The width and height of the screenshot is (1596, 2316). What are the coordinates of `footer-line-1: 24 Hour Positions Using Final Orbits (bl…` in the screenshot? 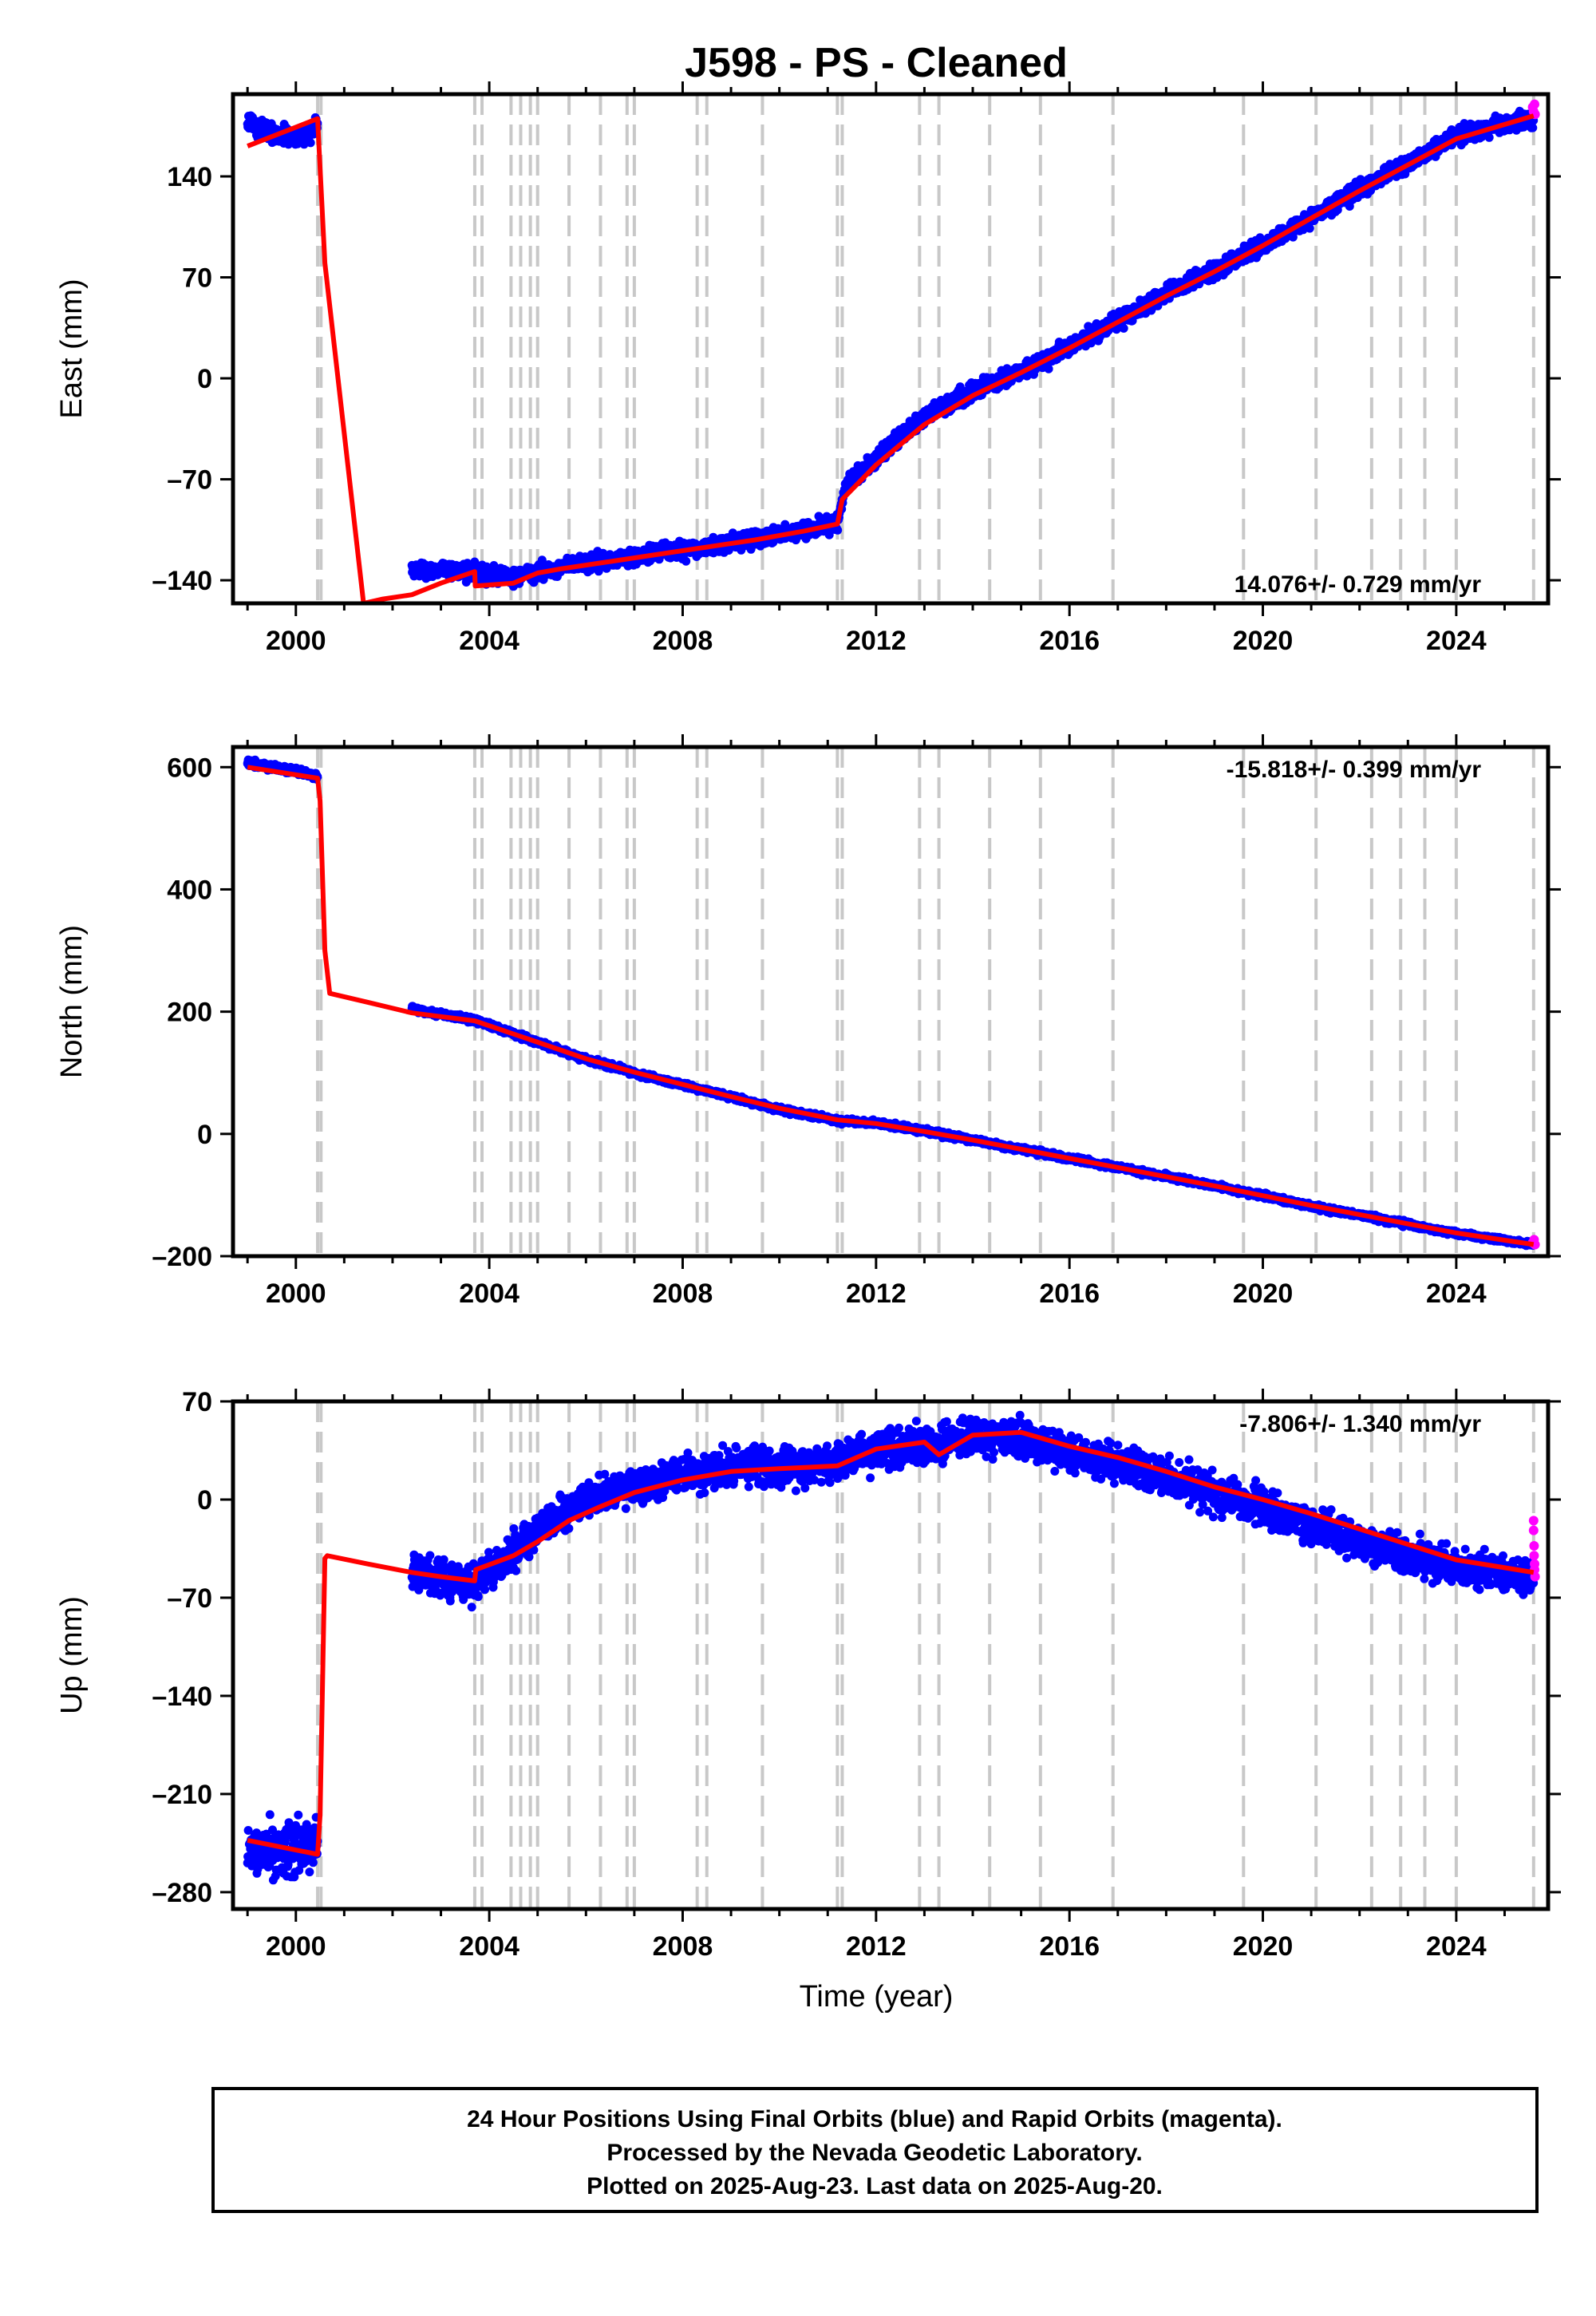 It's located at (874, 2119).